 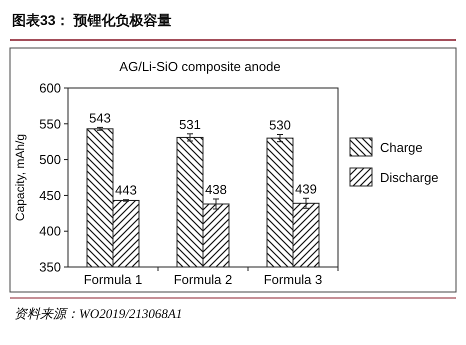 What do you see at coordinates (203, 279) in the screenshot?
I see `x-tick-label: Formula 2` at bounding box center [203, 279].